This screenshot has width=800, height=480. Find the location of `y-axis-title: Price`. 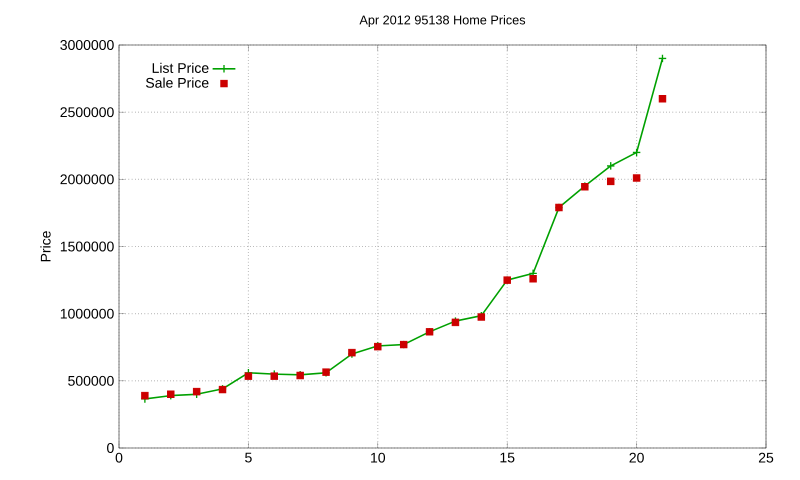

y-axis-title: Price is located at coordinates (45, 246).